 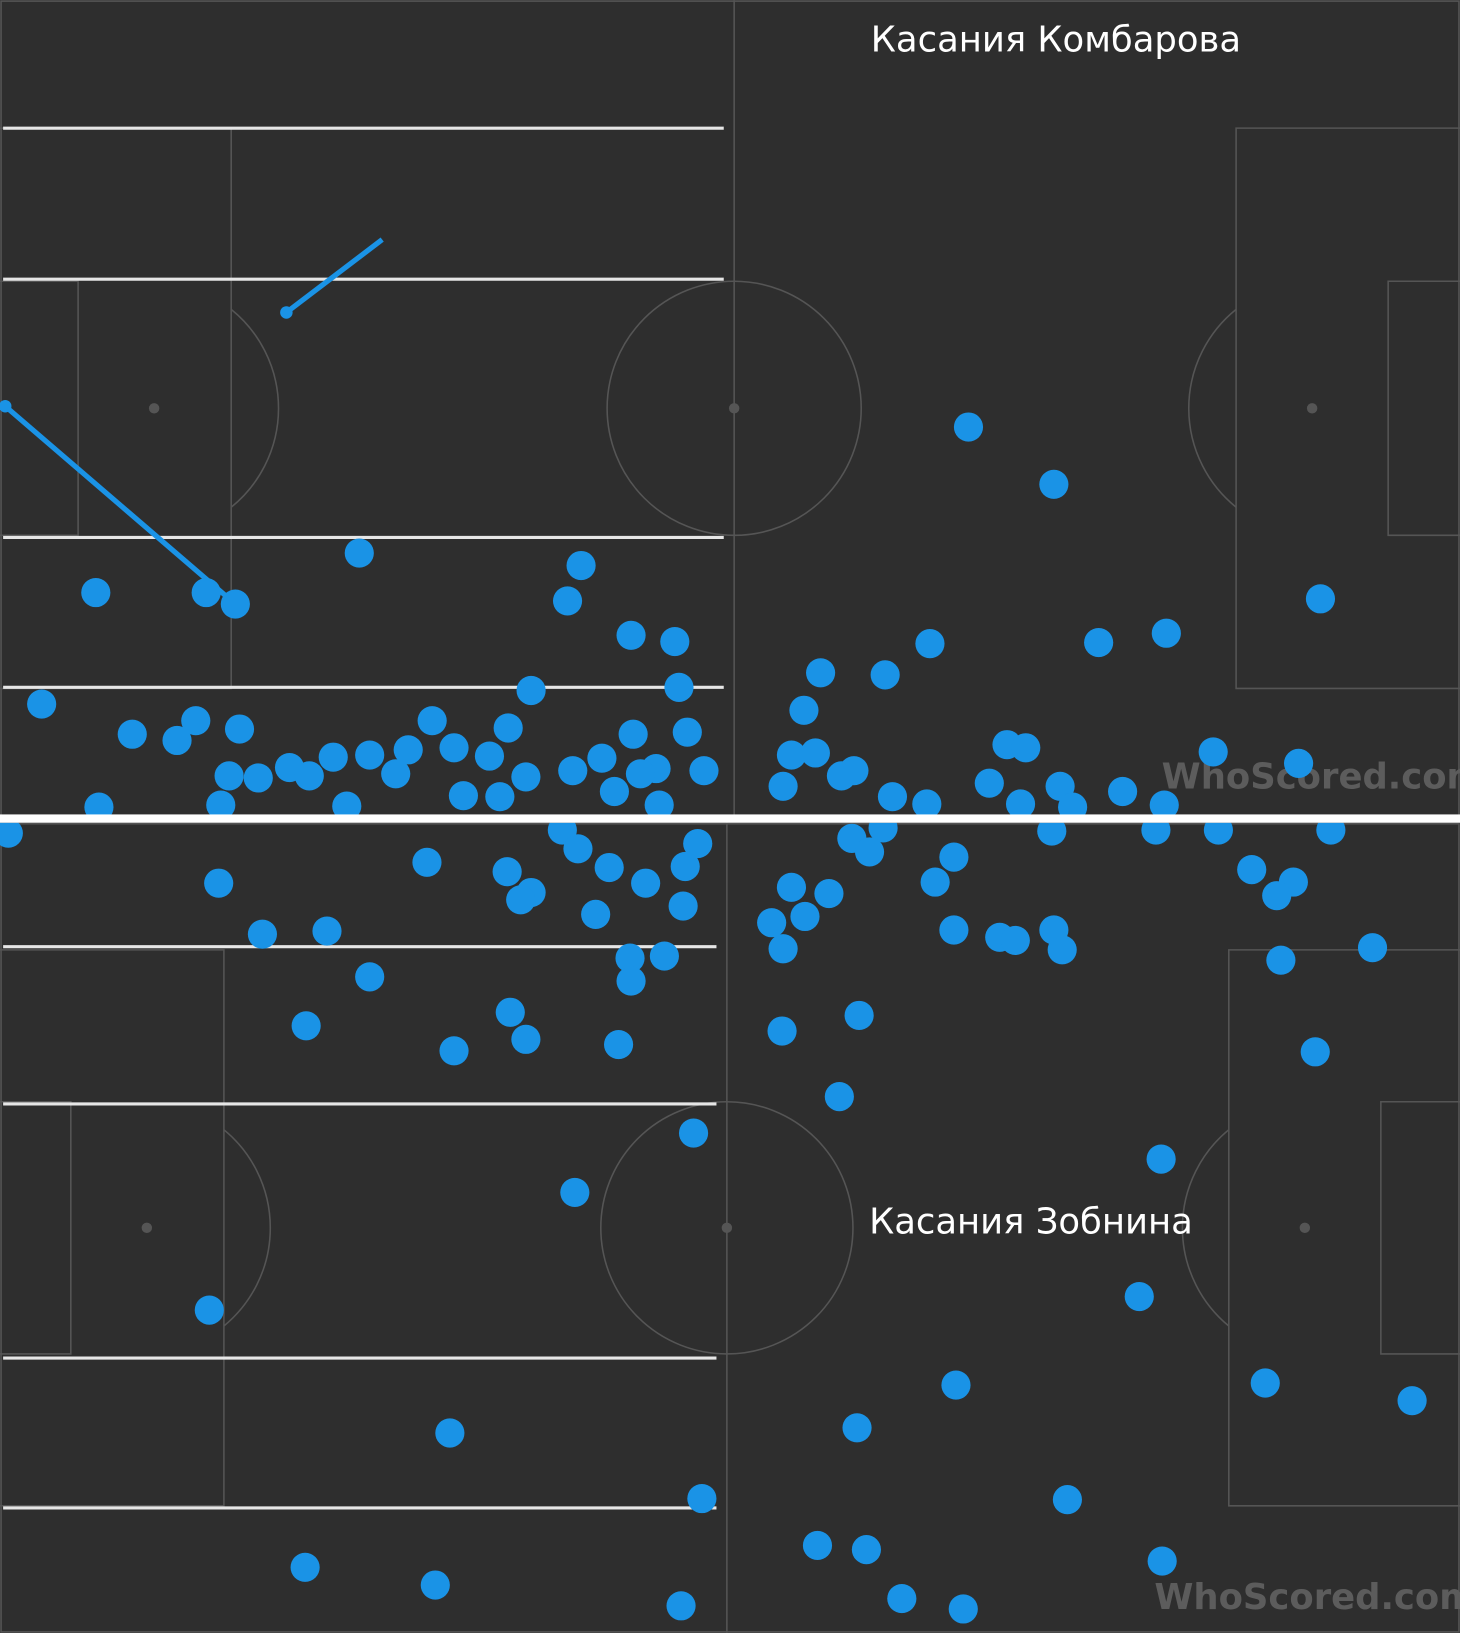 I want to click on divider, so click(x=730, y=818).